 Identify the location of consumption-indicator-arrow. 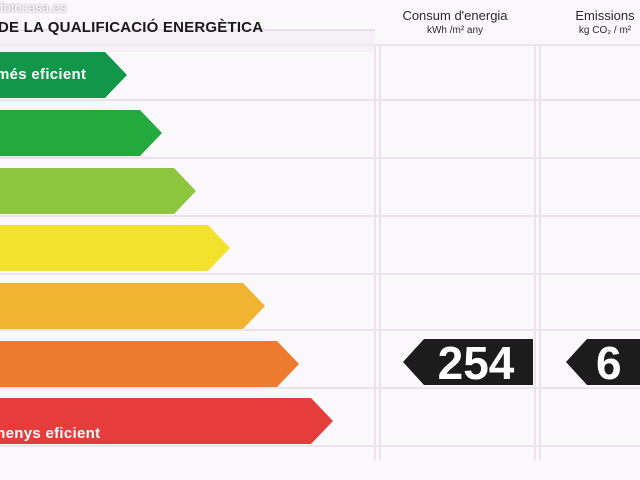
(468, 362).